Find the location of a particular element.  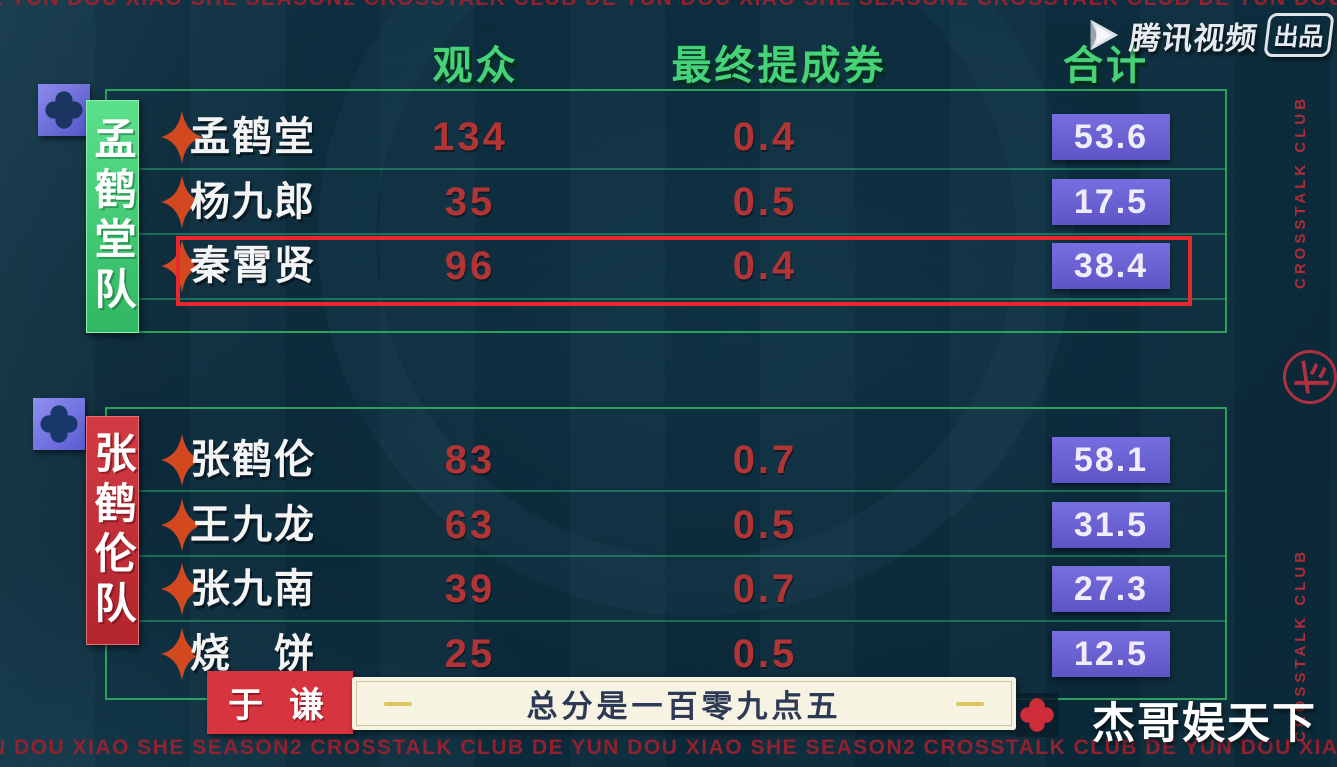

total-score-badge: 38.4 is located at coordinates (1111, 266).